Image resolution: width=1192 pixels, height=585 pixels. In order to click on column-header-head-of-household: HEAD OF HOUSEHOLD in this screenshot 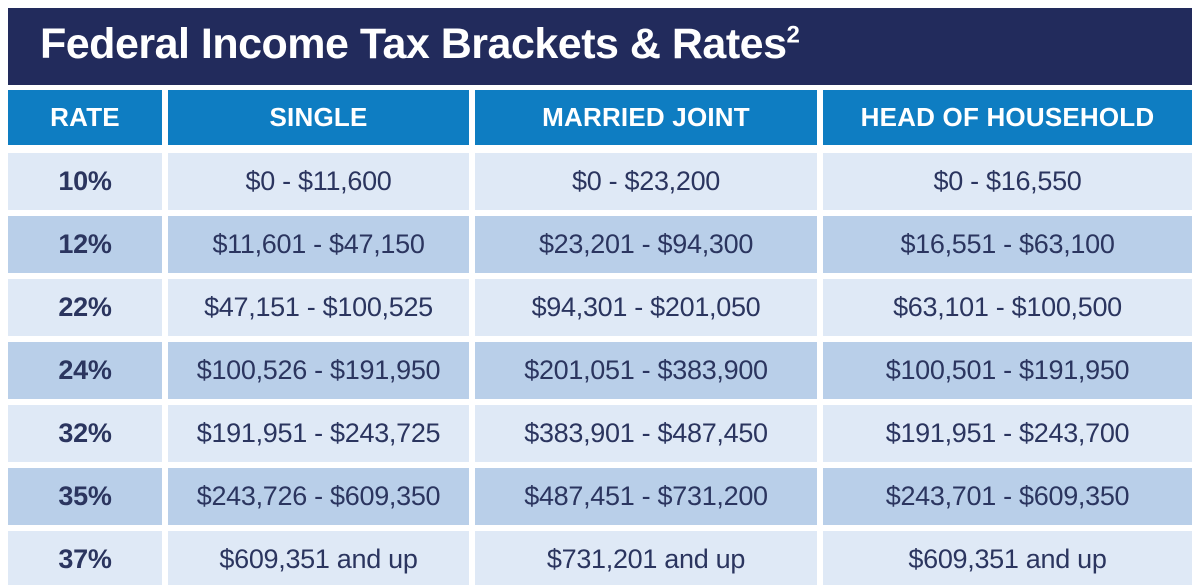, I will do `click(1007, 117)`.